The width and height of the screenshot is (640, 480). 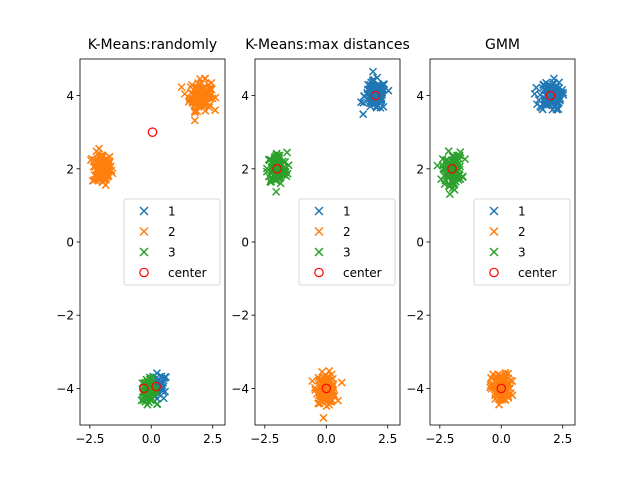 I want to click on subplot-title: K-Means:randomly, so click(x=152, y=45).